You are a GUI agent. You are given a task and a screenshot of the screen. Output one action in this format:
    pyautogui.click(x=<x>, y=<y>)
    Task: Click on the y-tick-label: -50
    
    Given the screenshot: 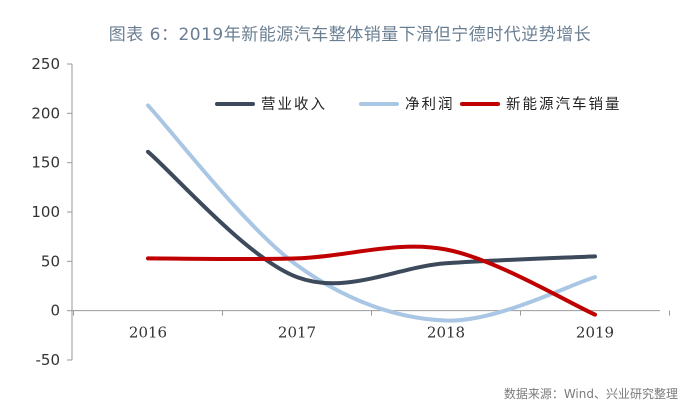 What is the action you would take?
    pyautogui.click(x=48, y=360)
    